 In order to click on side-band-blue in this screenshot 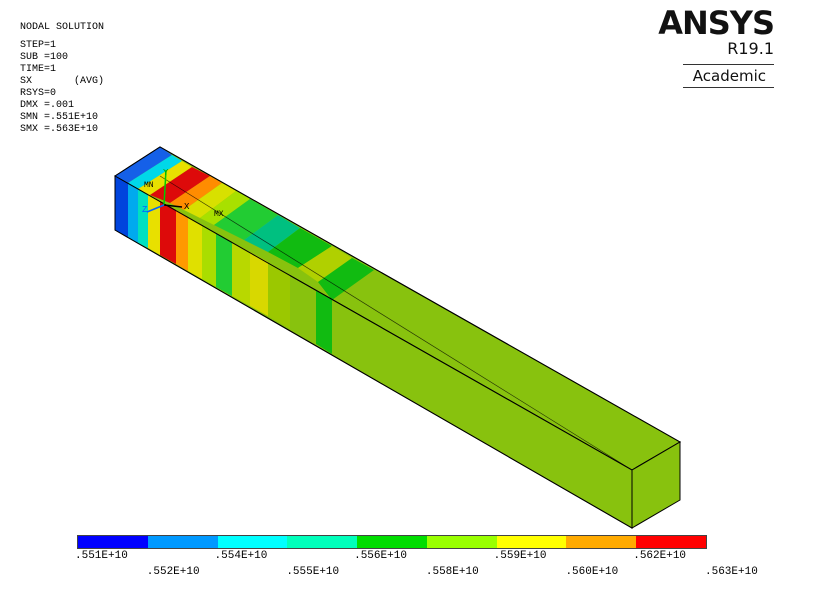, I will do `click(121, 206)`.